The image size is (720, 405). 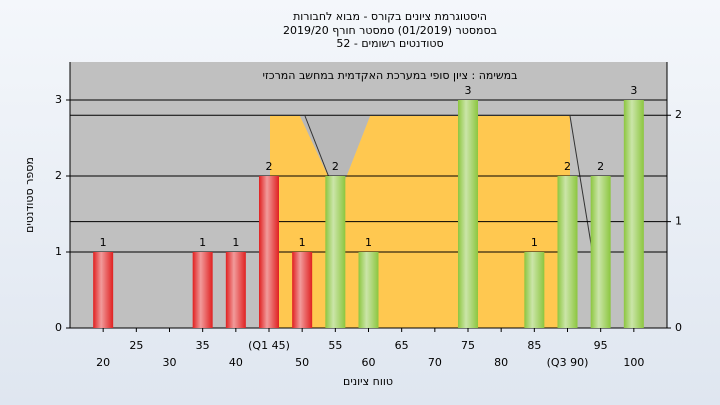 I want to click on chart-subtitle: בסמסטר (01/2019) סמסטר חורף 2019/20, so click(x=390, y=30).